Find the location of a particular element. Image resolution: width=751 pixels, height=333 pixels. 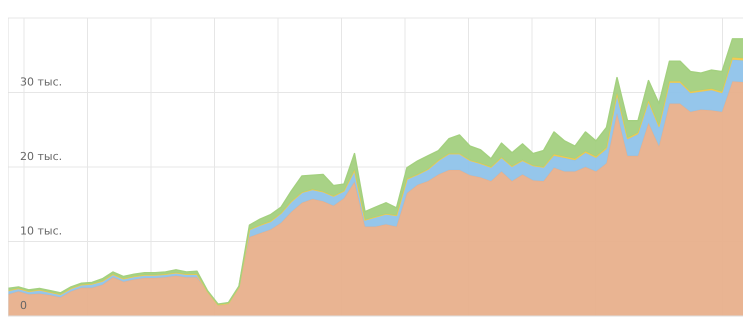

y-tick-label: 20 тыс. is located at coordinates (41, 156).